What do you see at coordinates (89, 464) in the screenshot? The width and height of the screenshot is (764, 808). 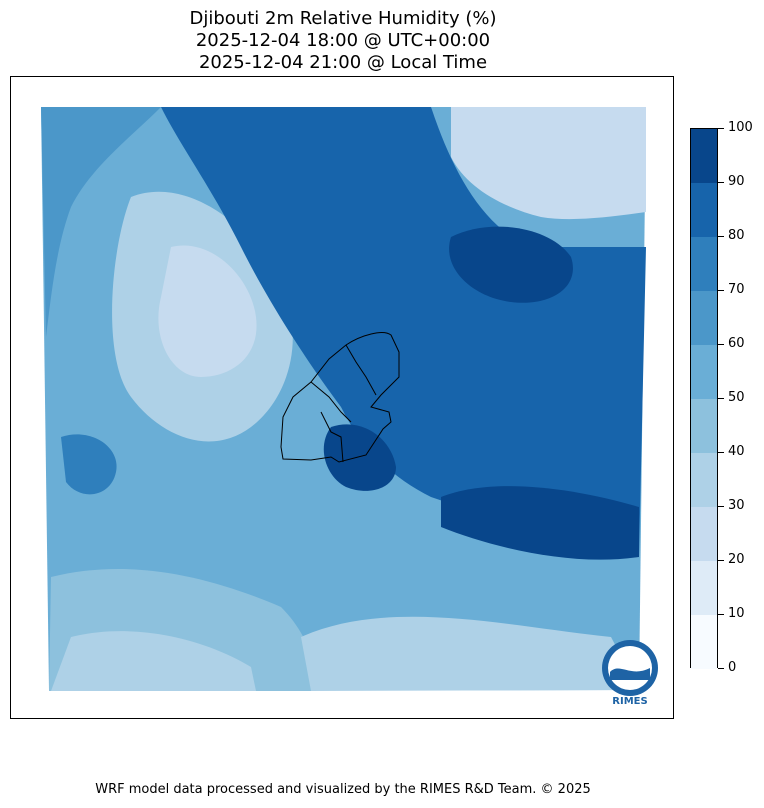 I see `field-west-moist` at bounding box center [89, 464].